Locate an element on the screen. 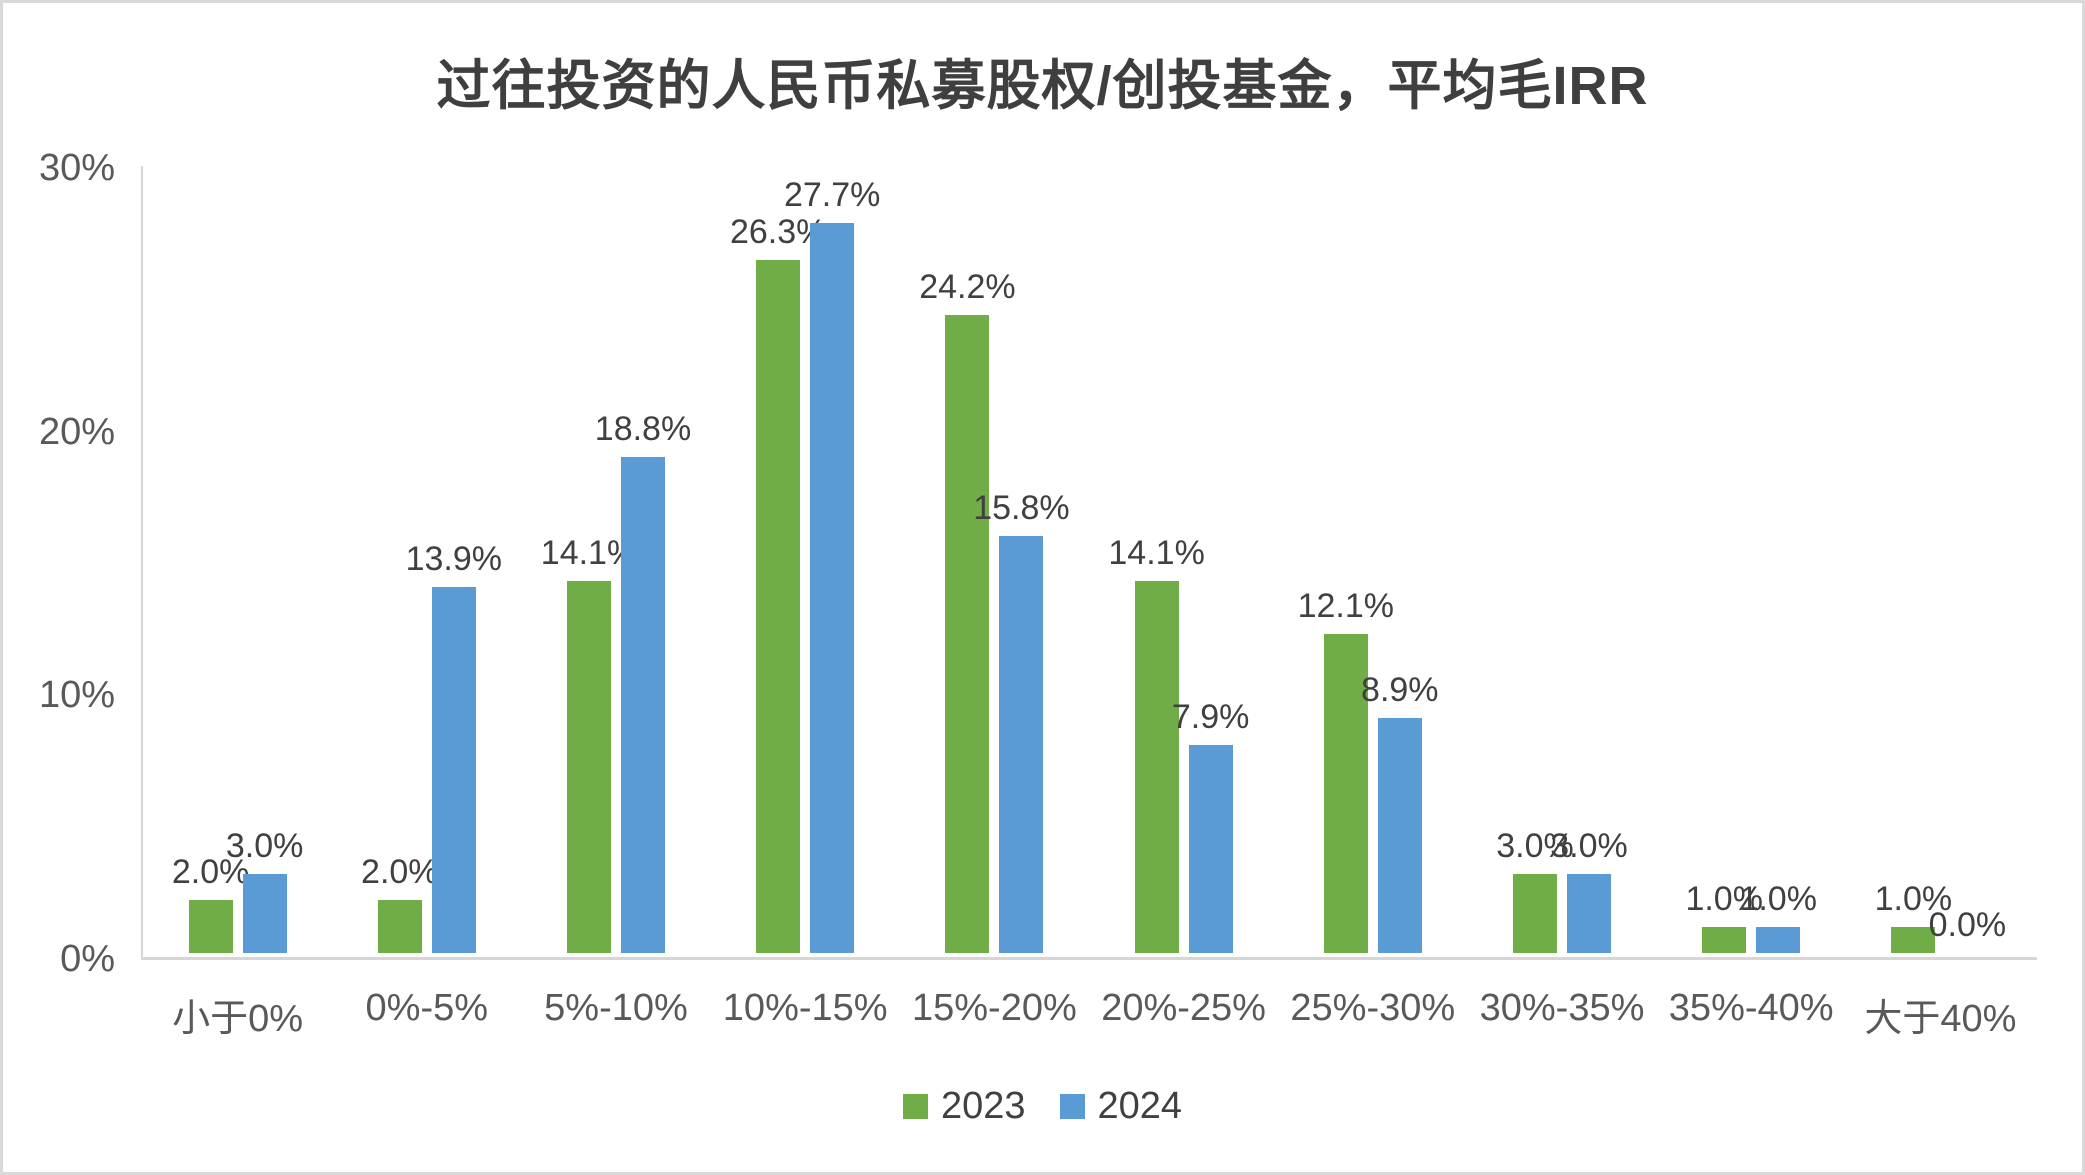 Image resolution: width=2085 pixels, height=1175 pixels. x-axis-category-label: 15%-20% is located at coordinates (994, 1008).